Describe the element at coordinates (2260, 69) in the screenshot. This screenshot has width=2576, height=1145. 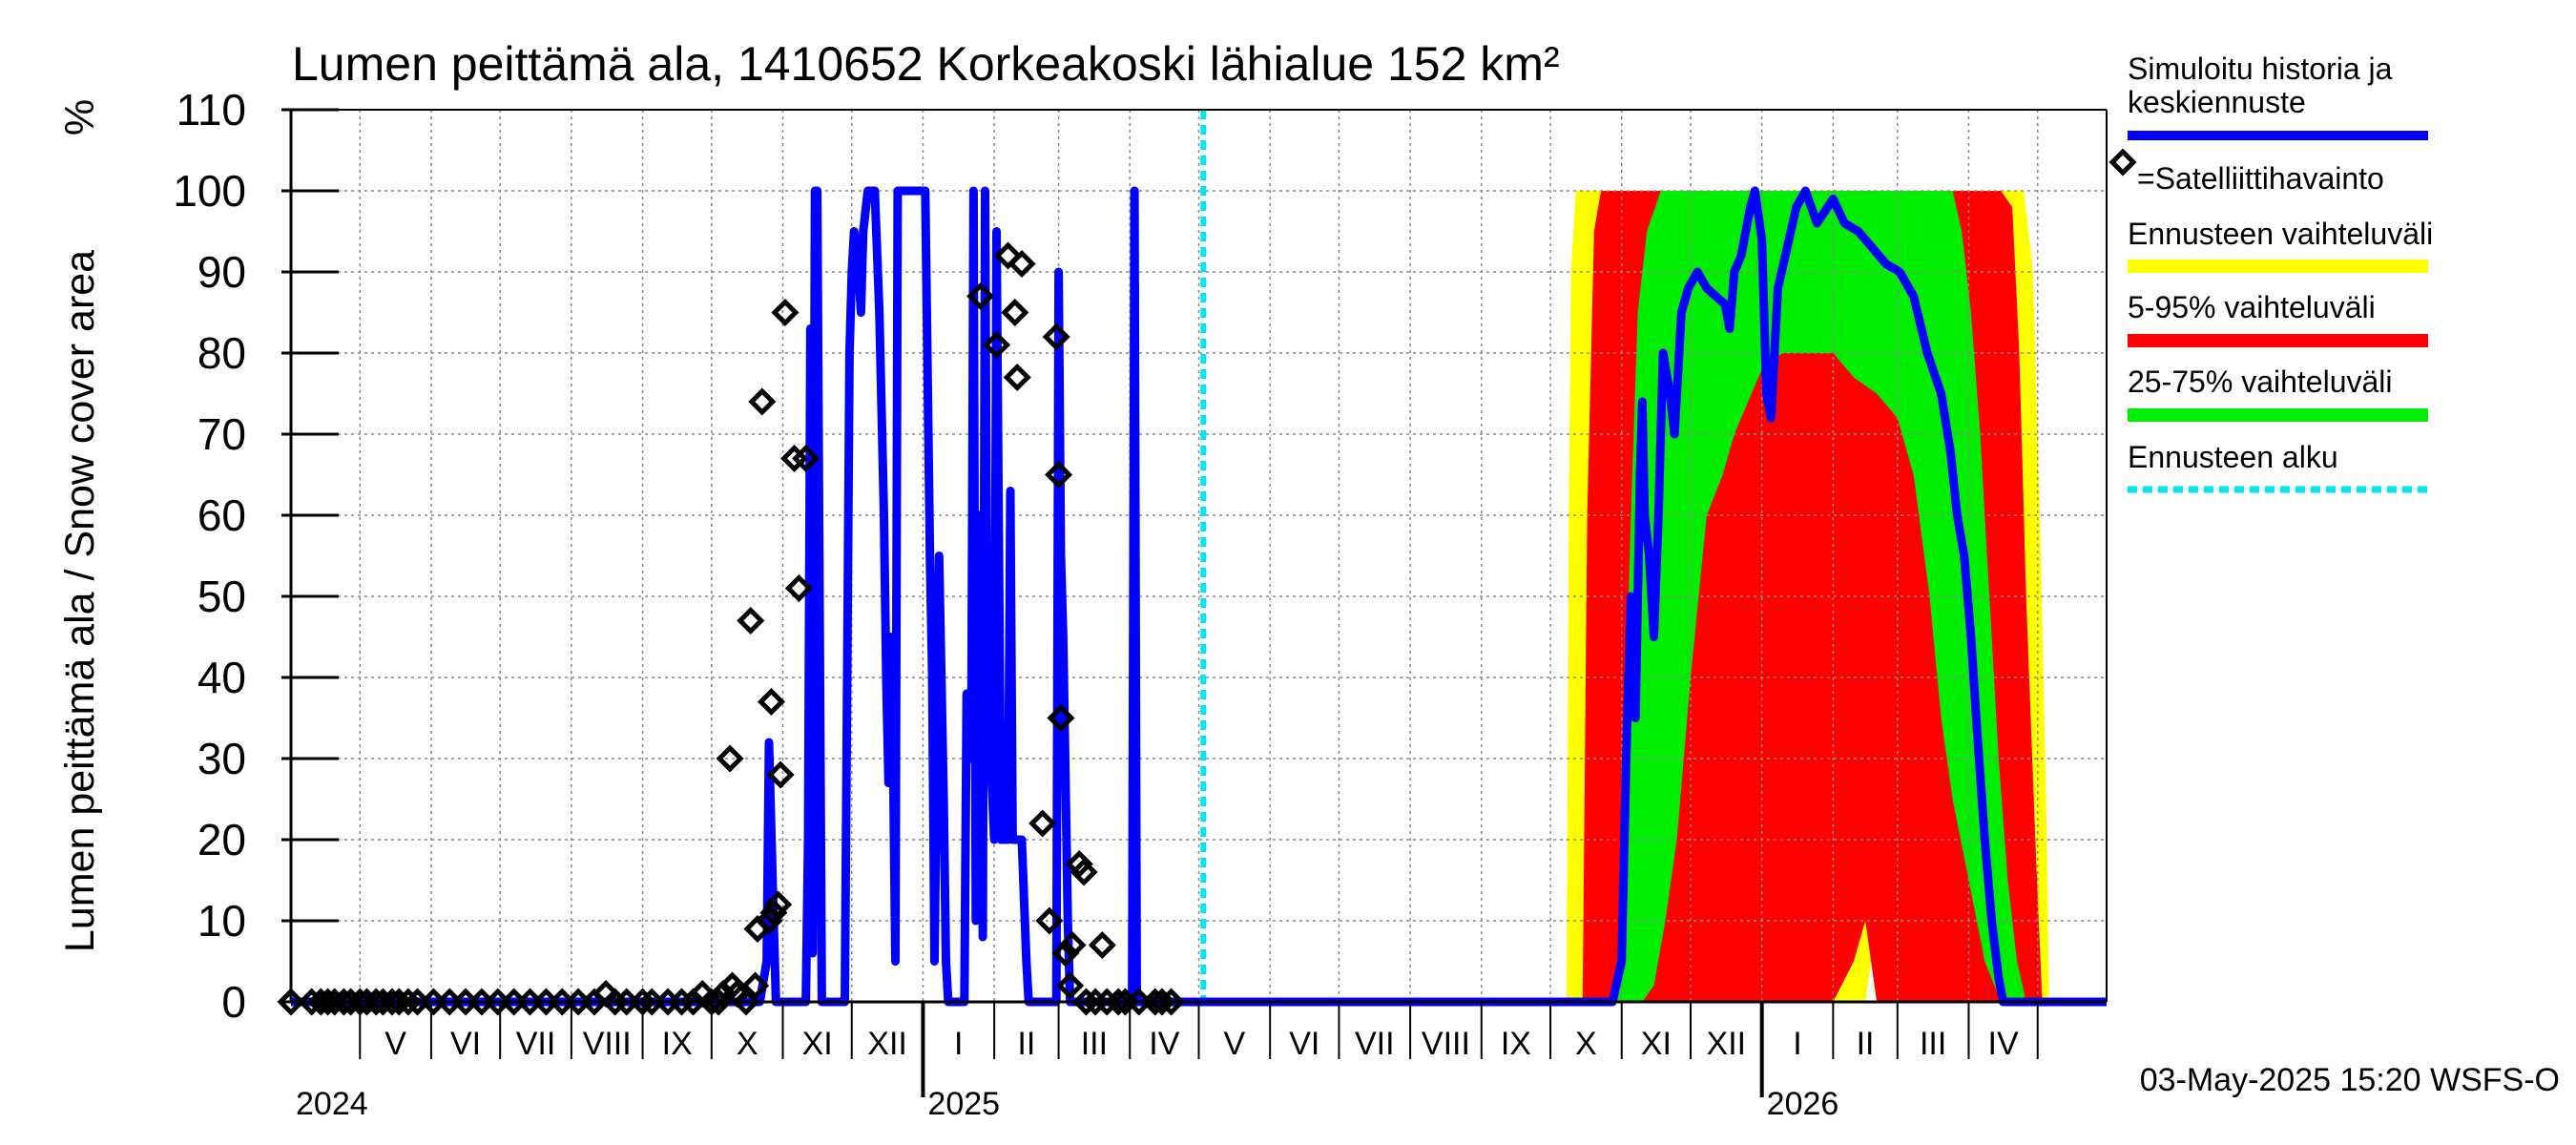
I see `legend-simulated-label-1: Simuloitu historia ja` at that location.